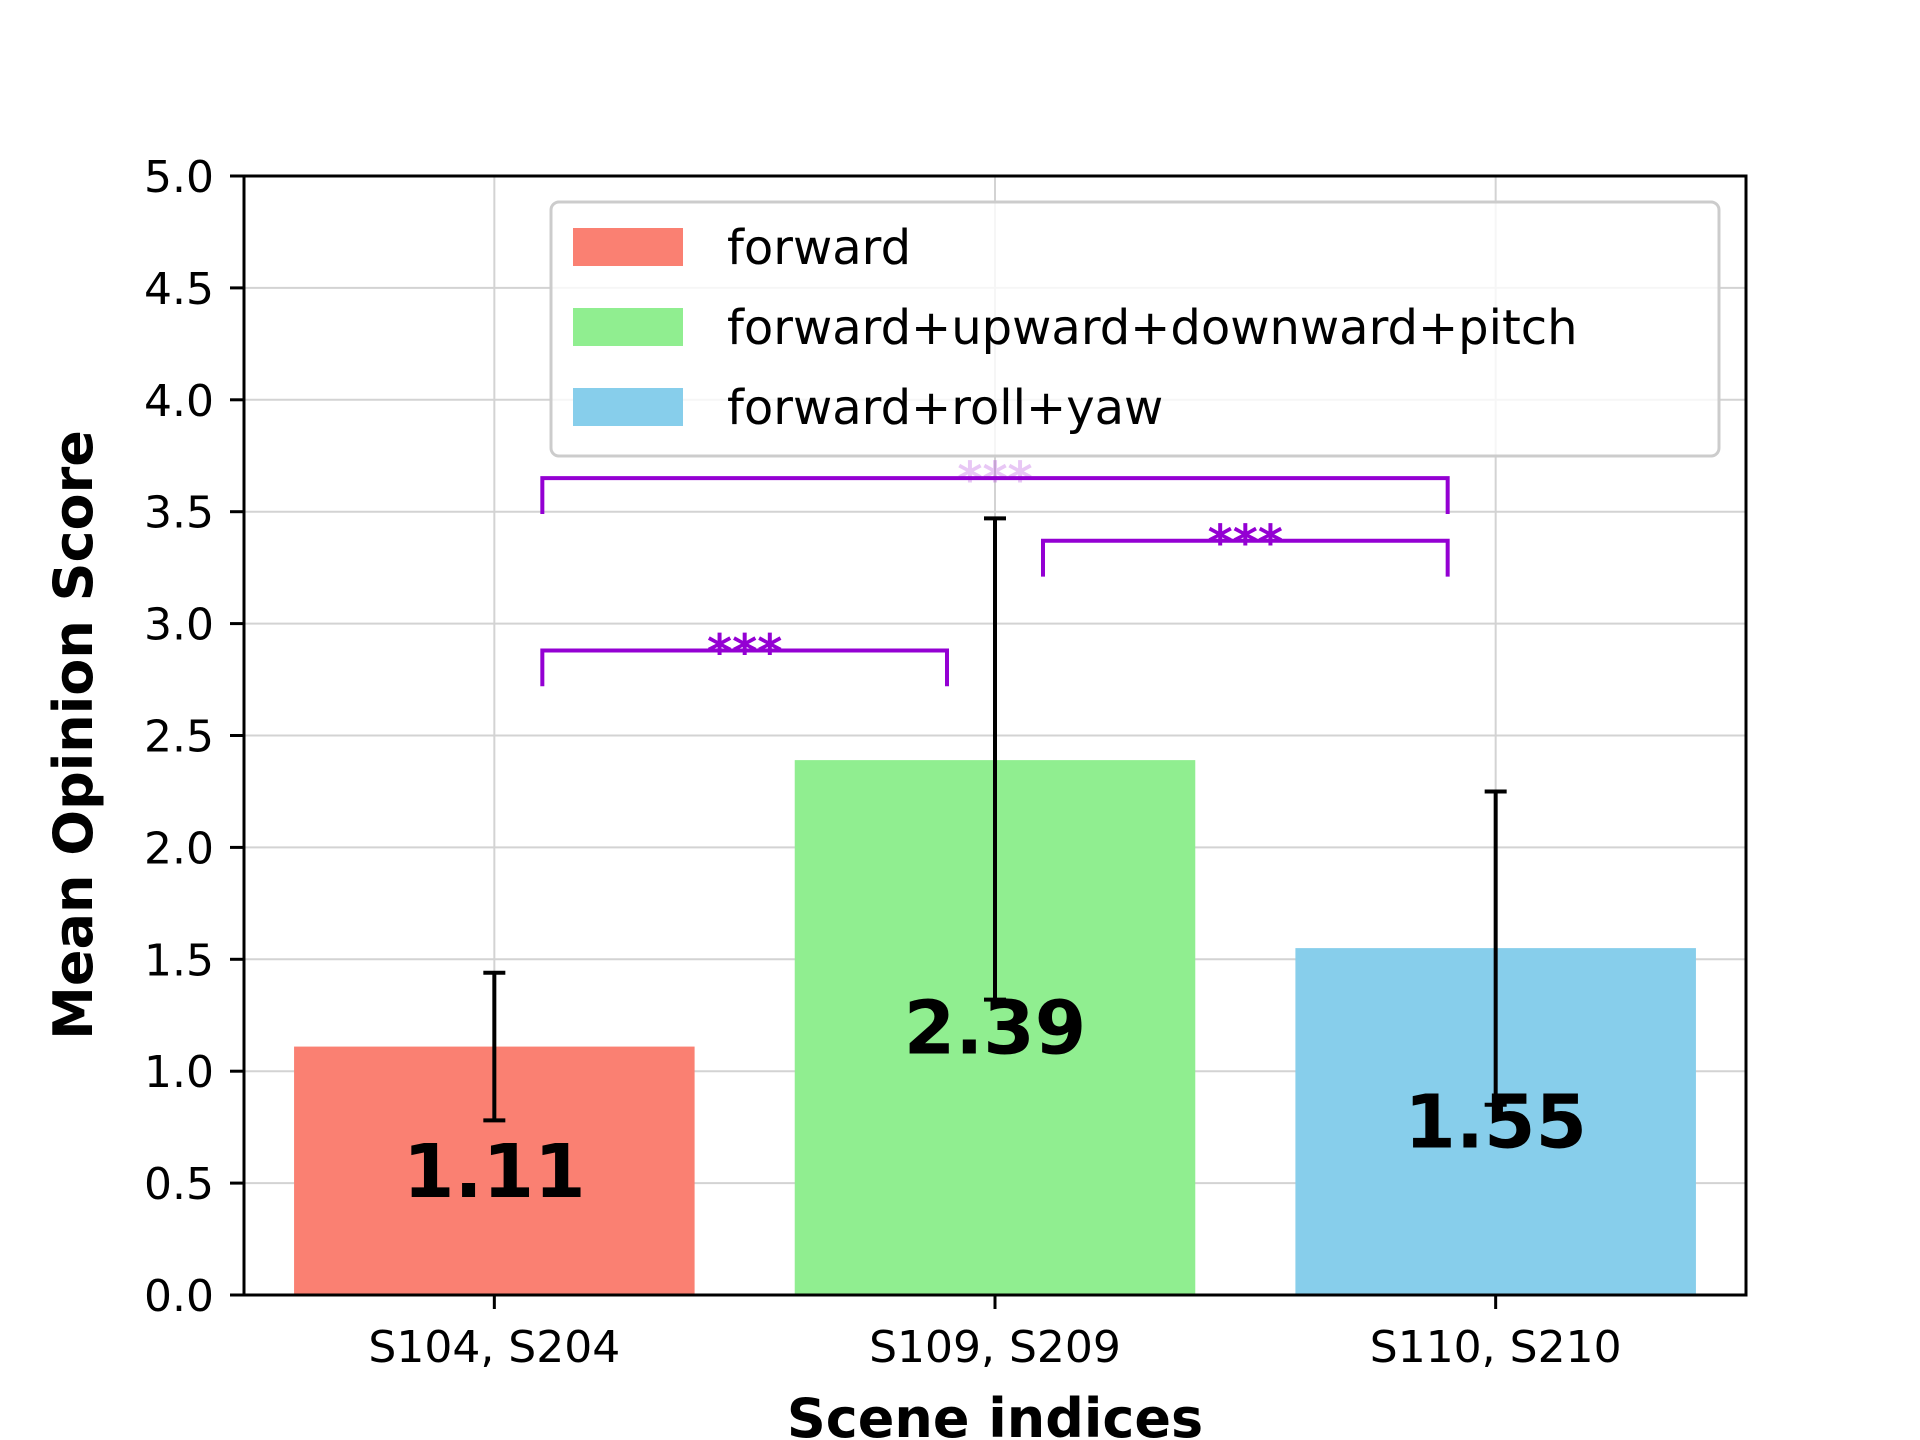  I want to click on legend-box, so click(1135, 329).